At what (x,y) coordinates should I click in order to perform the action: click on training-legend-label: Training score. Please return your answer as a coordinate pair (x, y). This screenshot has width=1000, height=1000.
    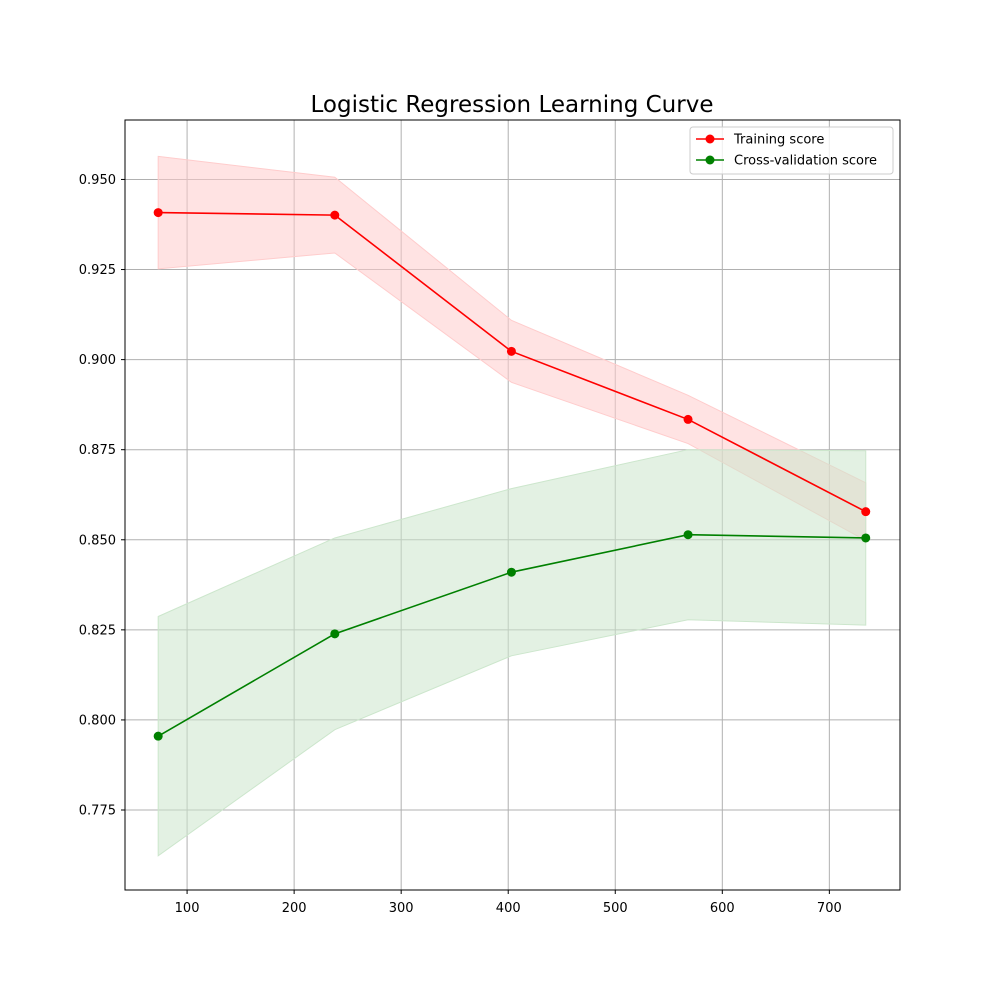
    Looking at the image, I should click on (778, 140).